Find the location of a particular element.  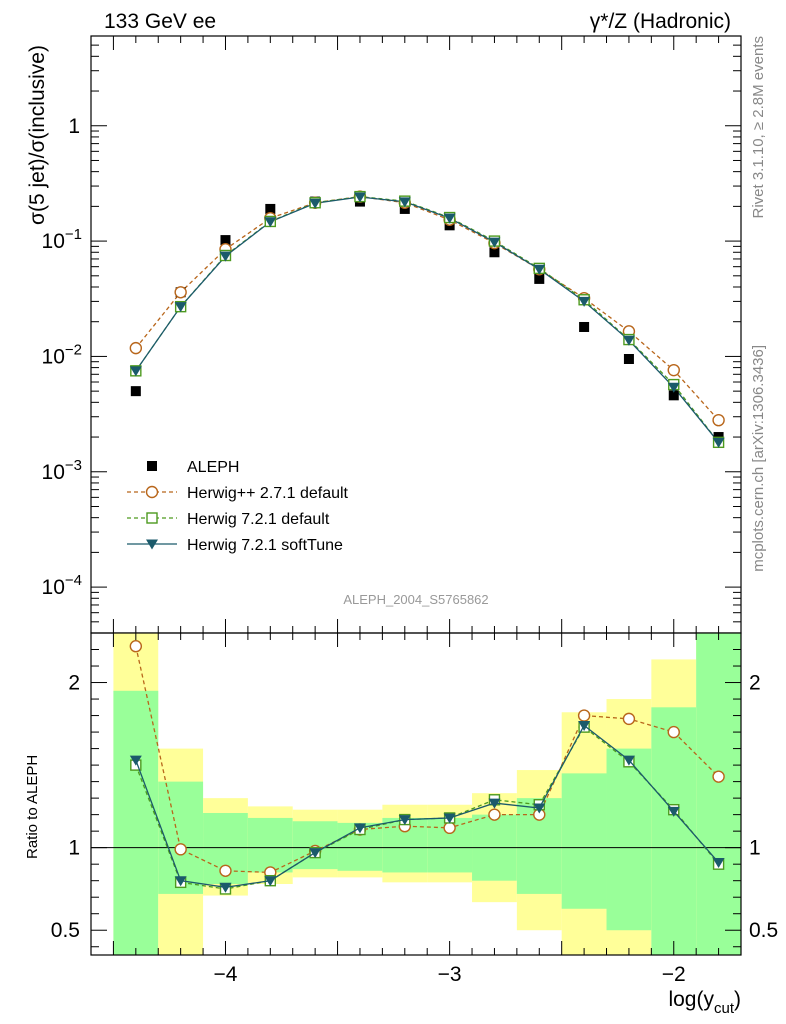

rivet-label-wrap: Rivet 3.1.10, ≥ 2.8M events is located at coordinates (758, 127).